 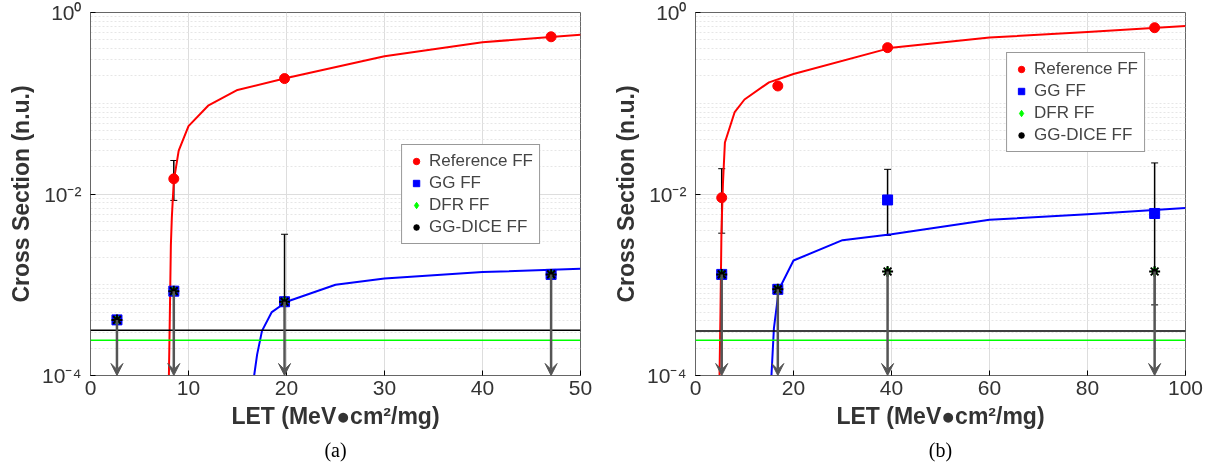 I want to click on x-tick-label: 100, so click(x=1185, y=387).